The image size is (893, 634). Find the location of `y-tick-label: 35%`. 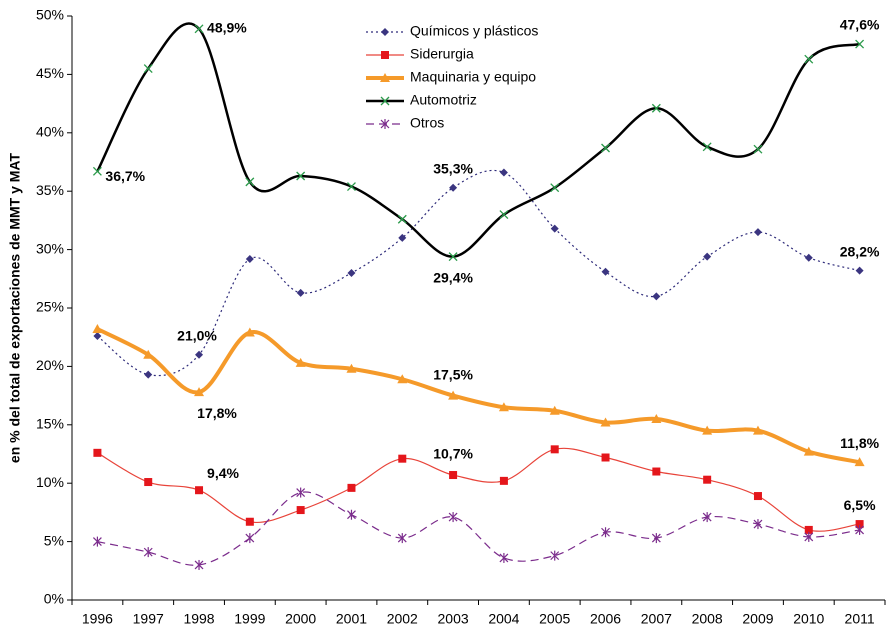

y-tick-label: 35% is located at coordinates (50, 190).